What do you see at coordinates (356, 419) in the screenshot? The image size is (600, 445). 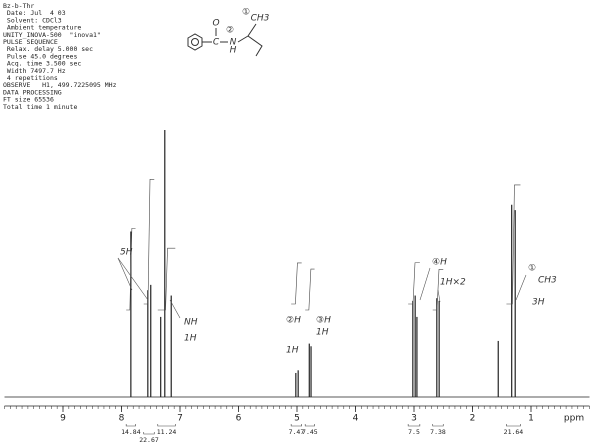 I see `x-tick-label: 4` at bounding box center [356, 419].